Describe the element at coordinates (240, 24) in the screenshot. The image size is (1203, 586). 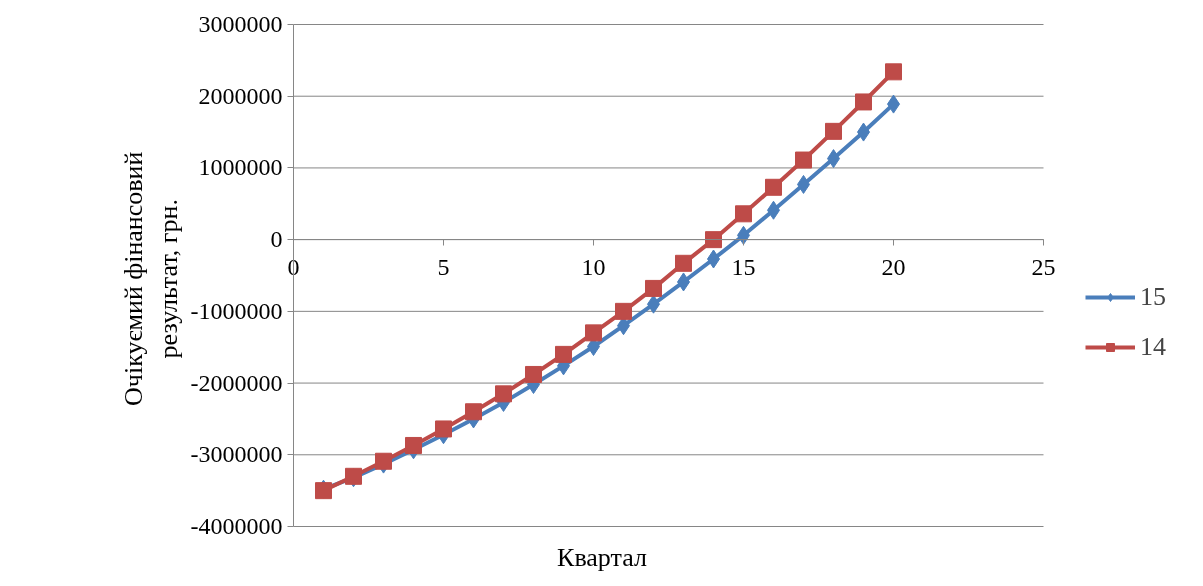
I see `y-tick-label: 3000000` at that location.